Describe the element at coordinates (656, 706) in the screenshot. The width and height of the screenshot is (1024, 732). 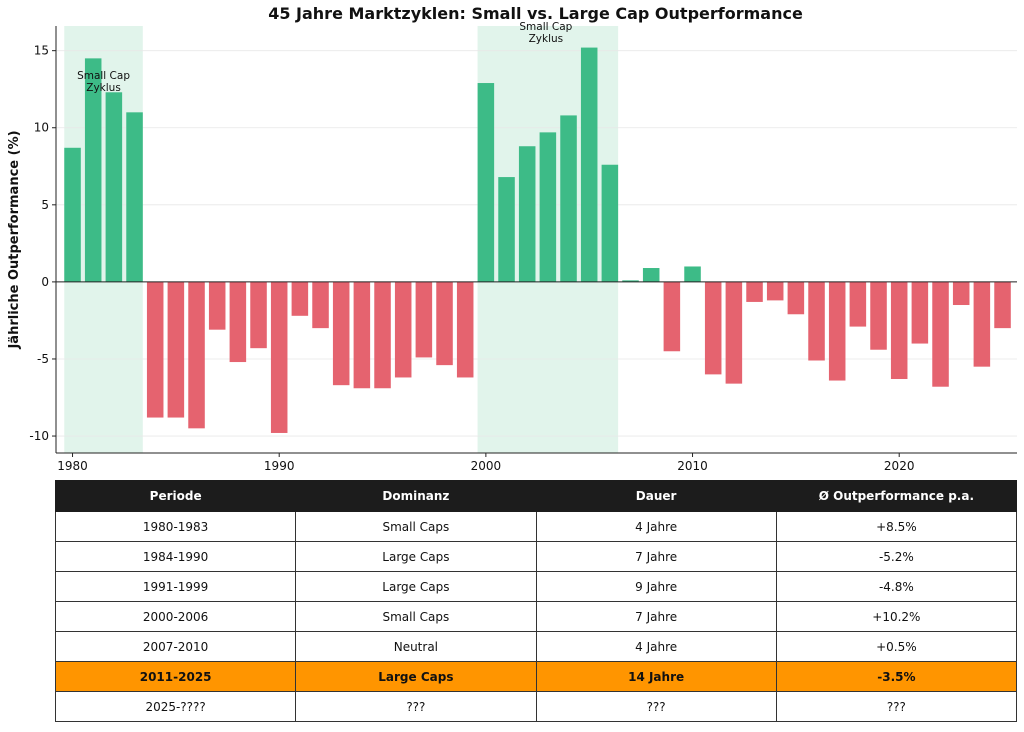
I see `cell-dauer: ???` at that location.